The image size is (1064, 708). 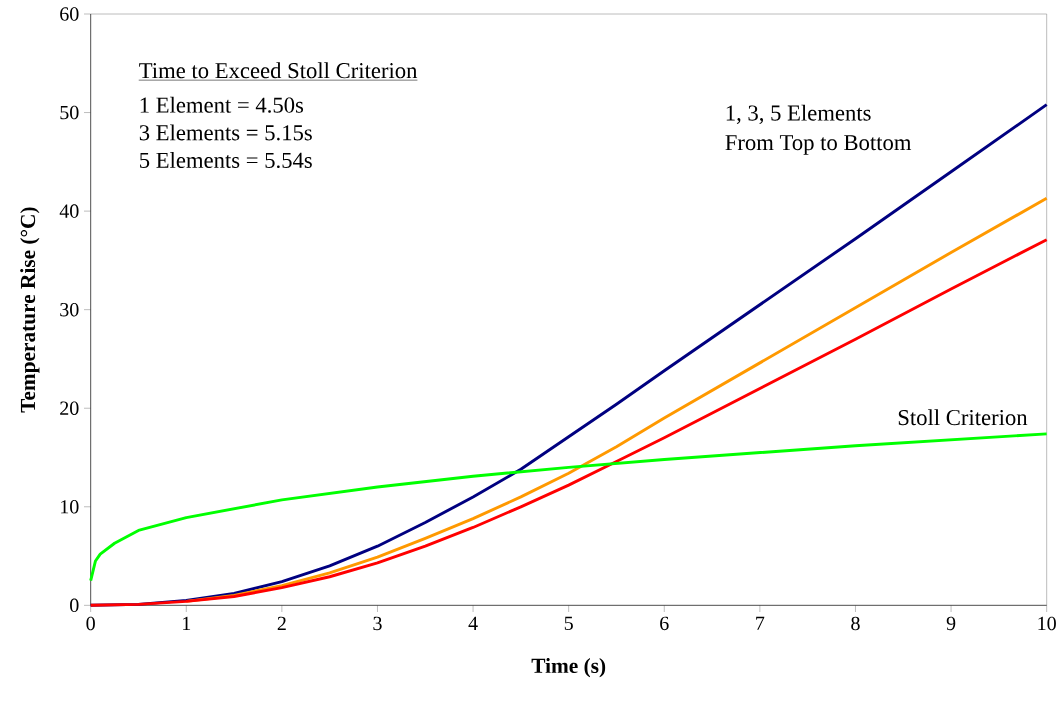 I want to click on y-tick-label: 30, so click(x=69, y=309).